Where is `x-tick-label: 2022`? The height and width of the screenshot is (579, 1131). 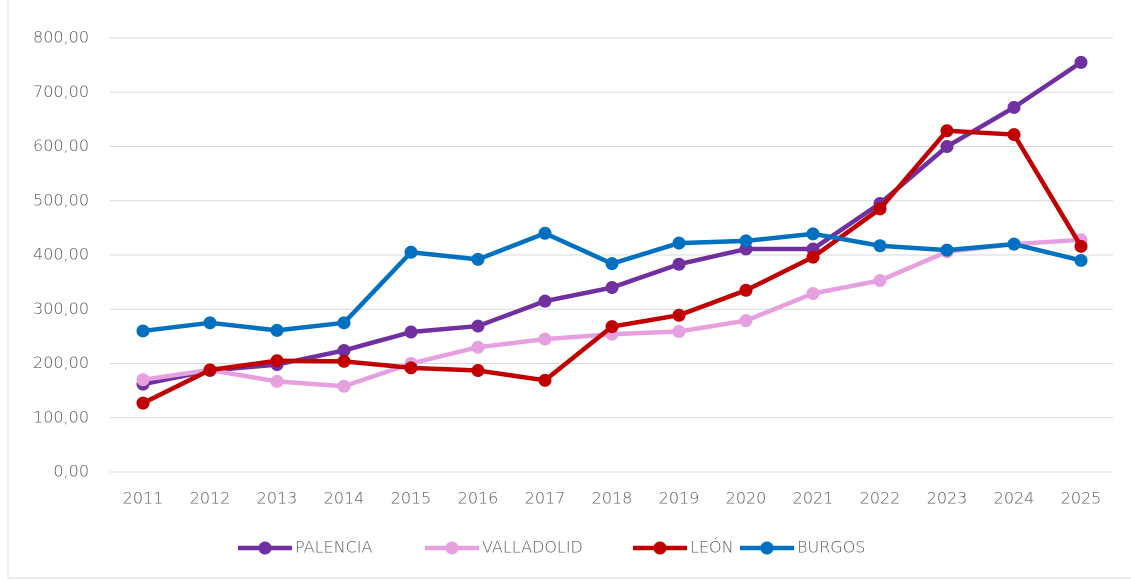
x-tick-label: 2022 is located at coordinates (880, 498).